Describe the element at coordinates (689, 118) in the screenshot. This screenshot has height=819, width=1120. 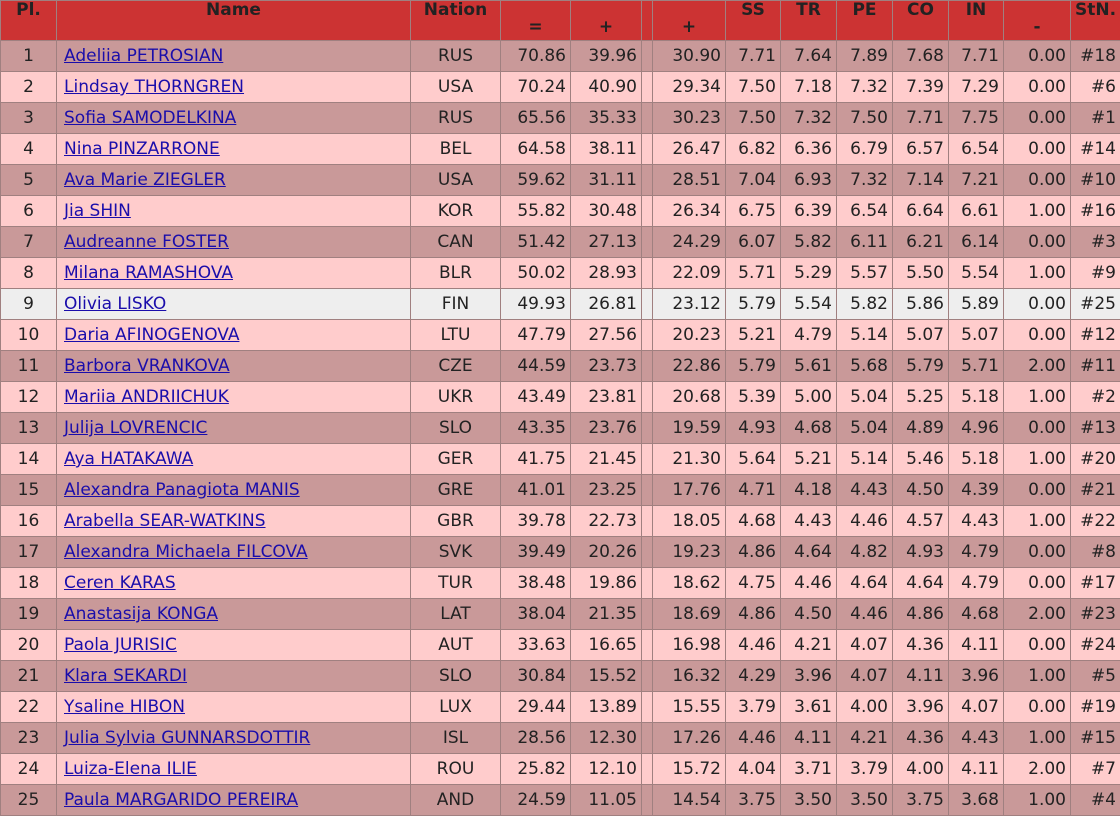
I see `cell: 30.23` at that location.